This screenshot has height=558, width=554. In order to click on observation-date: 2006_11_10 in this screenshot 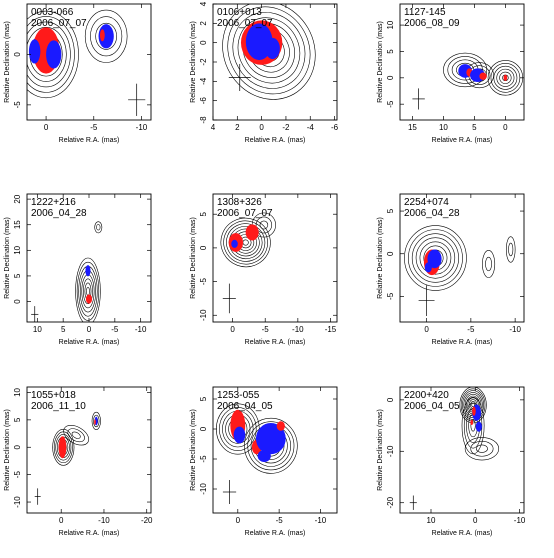, I will do `click(58, 406)`.